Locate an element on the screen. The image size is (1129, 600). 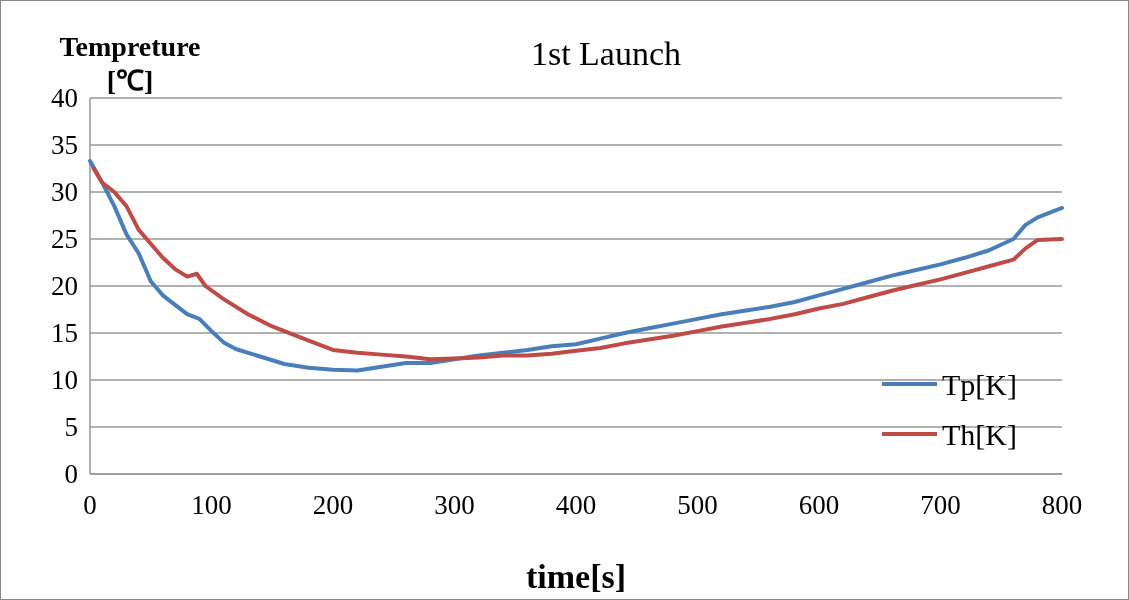
legend-label: Th[K] is located at coordinates (979, 434).